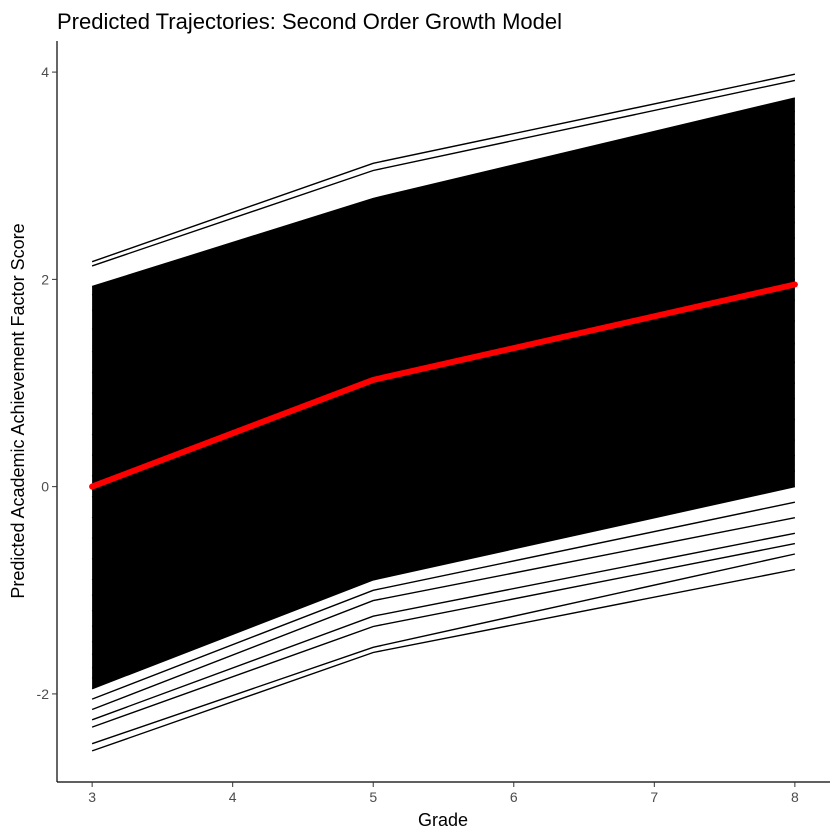 Image resolution: width=840 pixels, height=840 pixels. What do you see at coordinates (45, 279) in the screenshot?
I see `y-tick-label: 2` at bounding box center [45, 279].